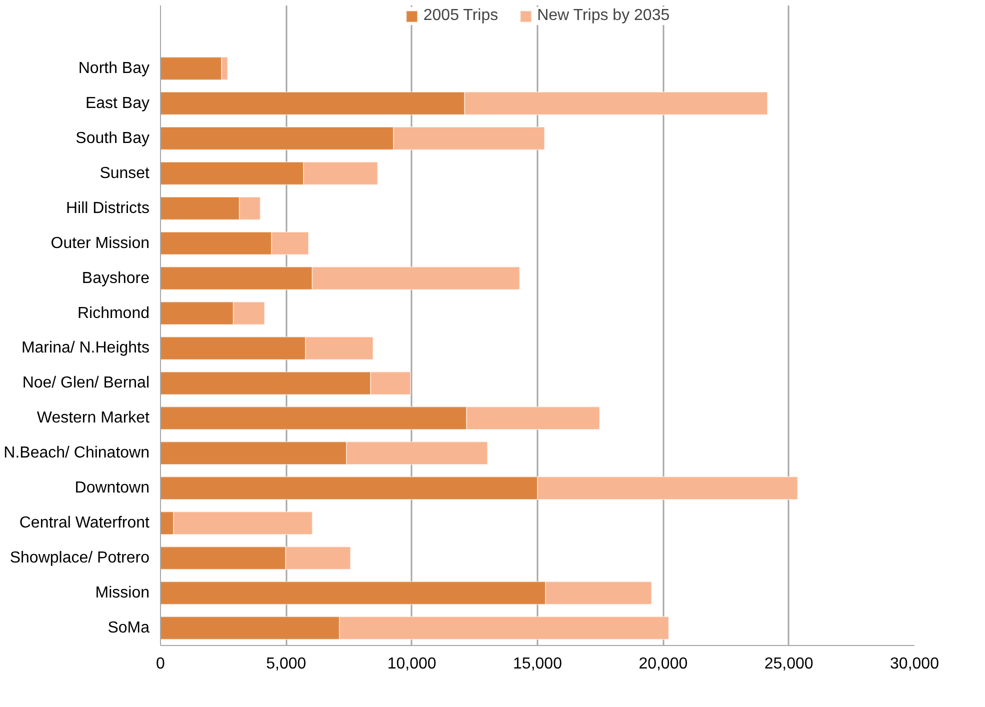 Image resolution: width=985 pixels, height=707 pixels. Describe the element at coordinates (116, 278) in the screenshot. I see `y-tick-label: Bayshore` at that location.